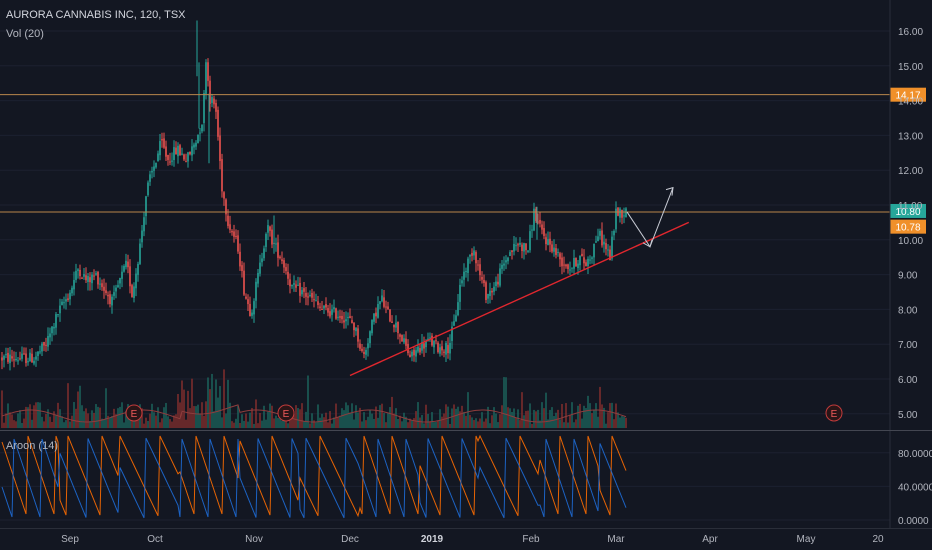 The height and width of the screenshot is (550, 932). I want to click on trendline, so click(519, 299).